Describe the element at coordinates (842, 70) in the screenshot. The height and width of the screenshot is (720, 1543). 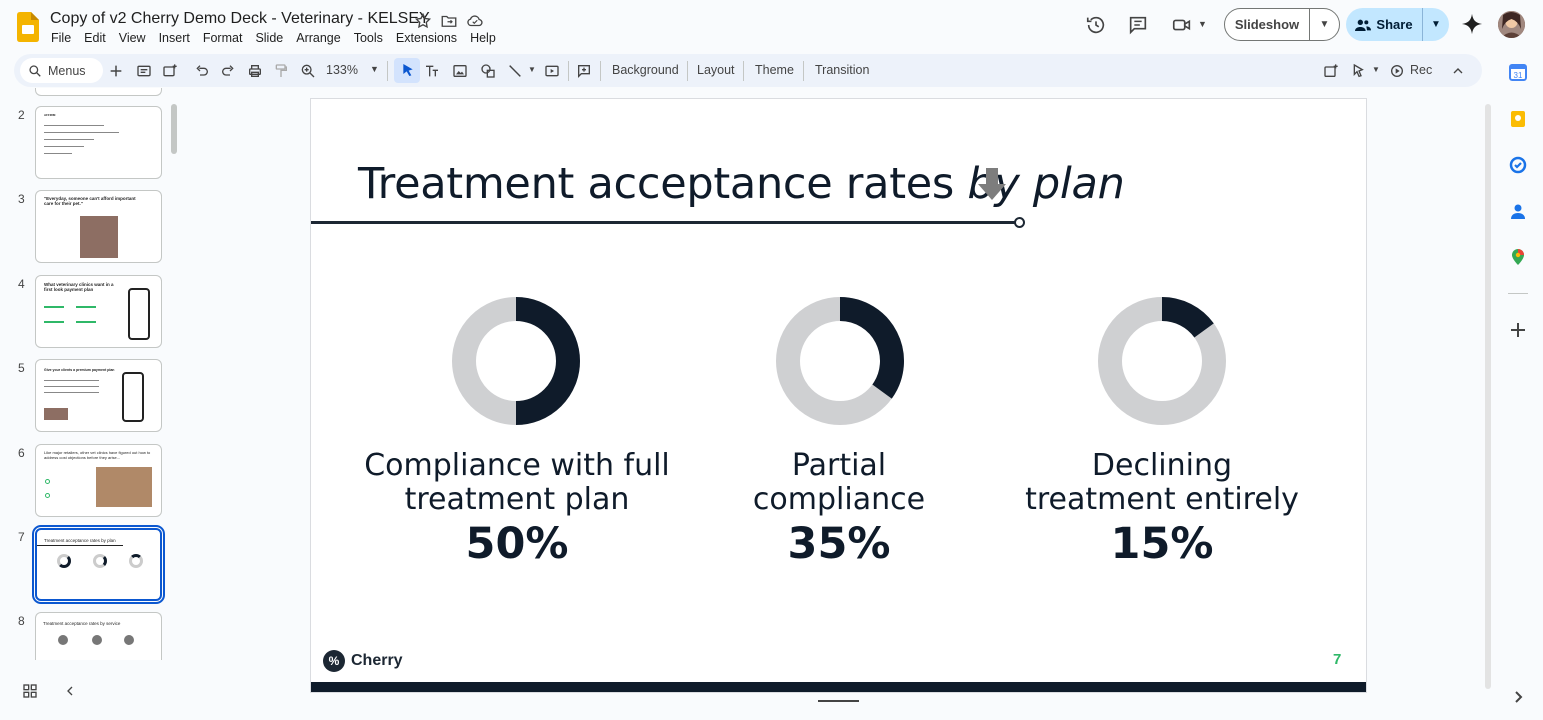
I see `transition-button: Transition` at that location.